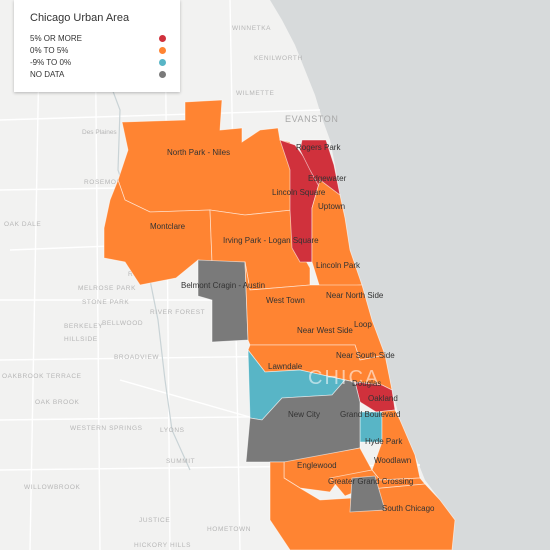 This screenshot has width=550, height=550. I want to click on ref-label-lyons: LYONS, so click(172, 430).